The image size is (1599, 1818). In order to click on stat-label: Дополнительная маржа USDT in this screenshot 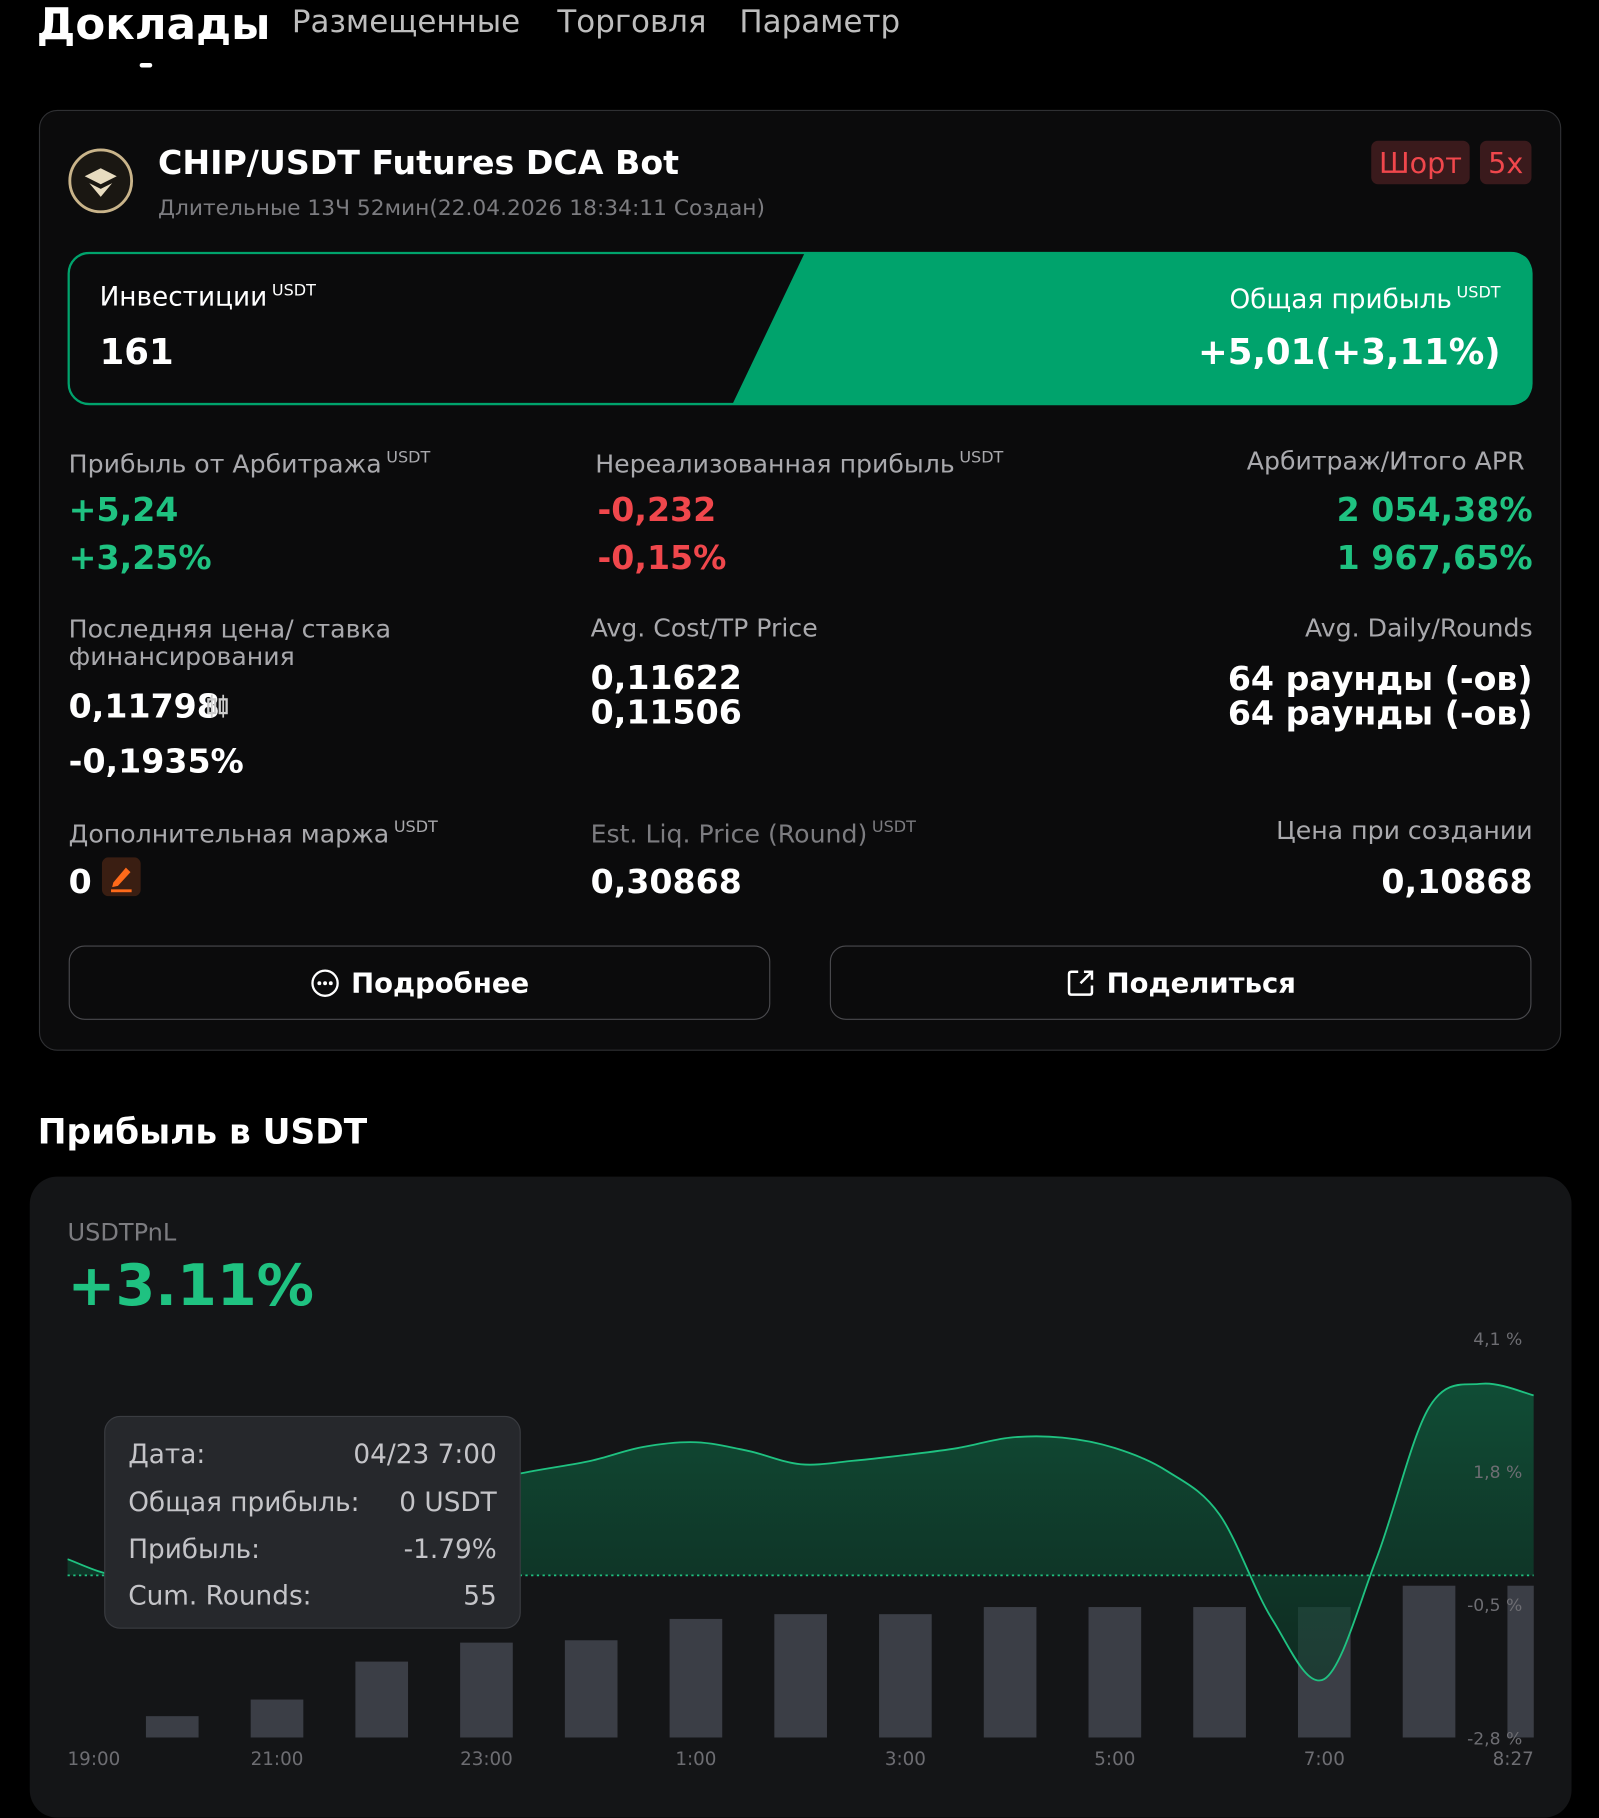, I will do `click(253, 834)`.